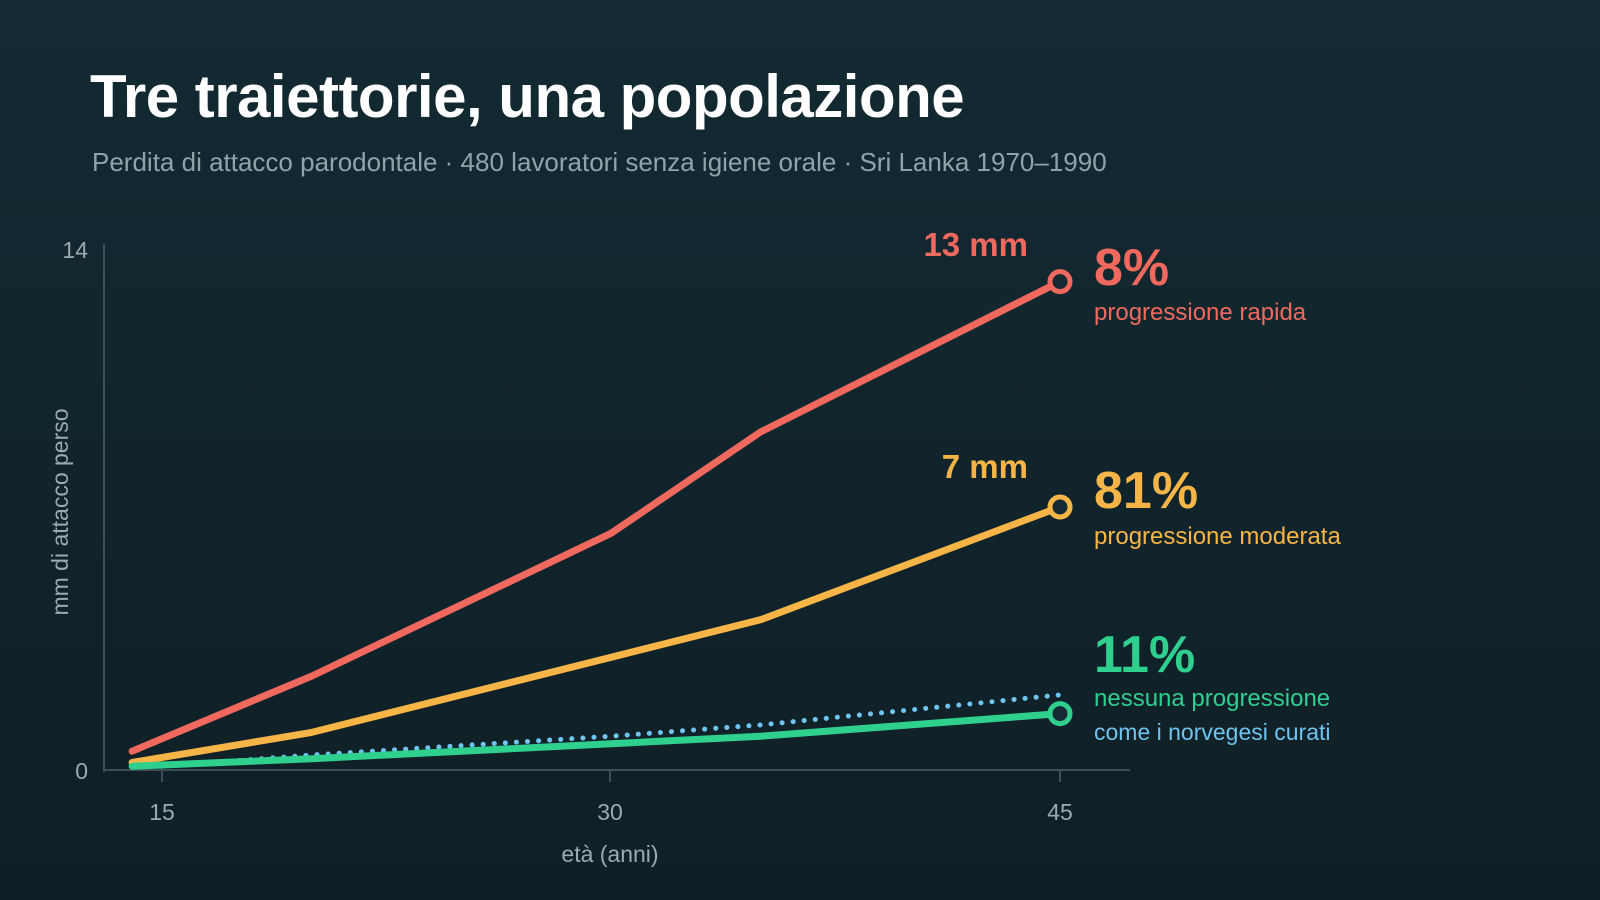  Describe the element at coordinates (162, 812) in the screenshot. I see `x-tick-label-15: 15` at that location.